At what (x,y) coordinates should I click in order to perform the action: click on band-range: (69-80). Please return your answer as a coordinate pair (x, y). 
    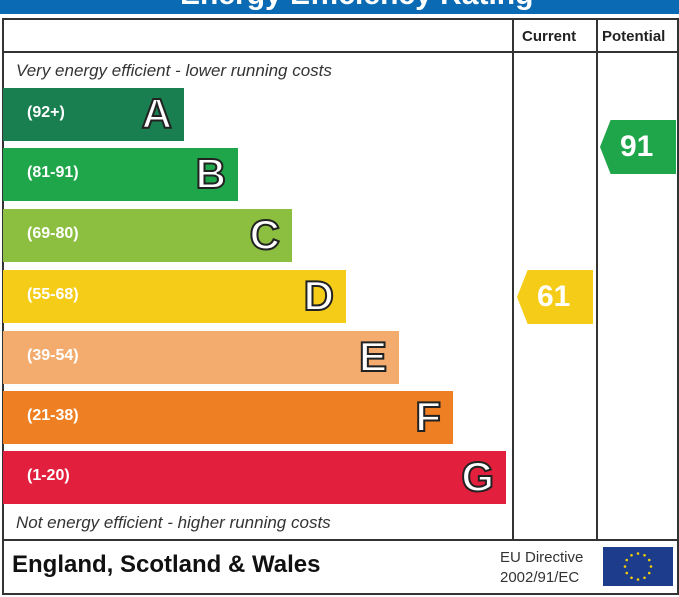
    Looking at the image, I should click on (53, 233).